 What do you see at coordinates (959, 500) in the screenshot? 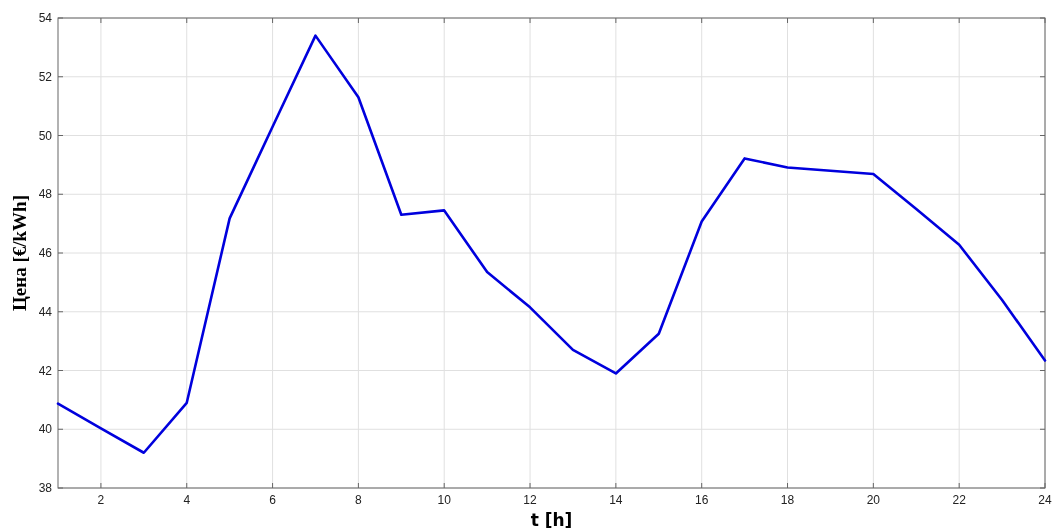
I see `x-tick-label: 22` at bounding box center [959, 500].